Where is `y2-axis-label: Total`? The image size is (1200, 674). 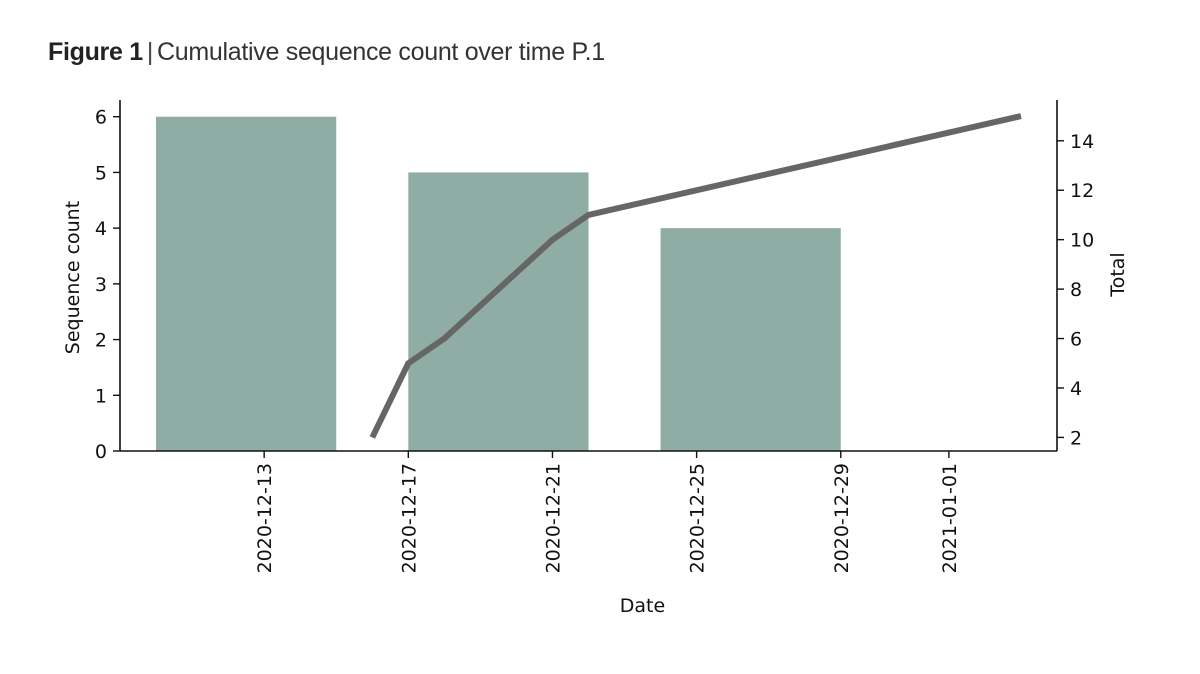 y2-axis-label: Total is located at coordinates (1118, 274).